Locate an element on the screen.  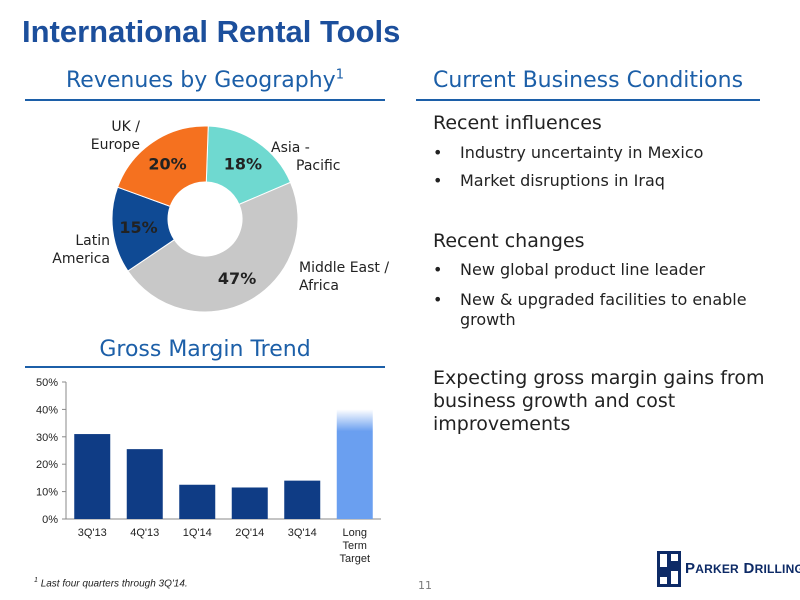
x-tick-label: Long Term Target is located at coordinates (354, 546).